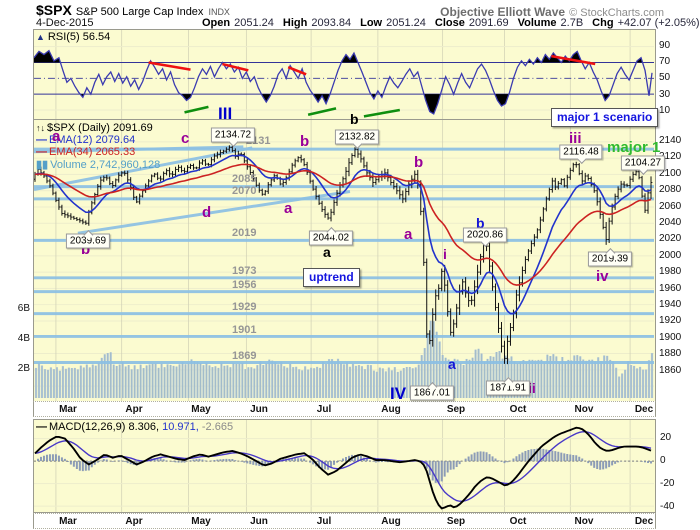  I want to click on symbol-name: S&P 500 Large Cap Index, so click(139, 12).